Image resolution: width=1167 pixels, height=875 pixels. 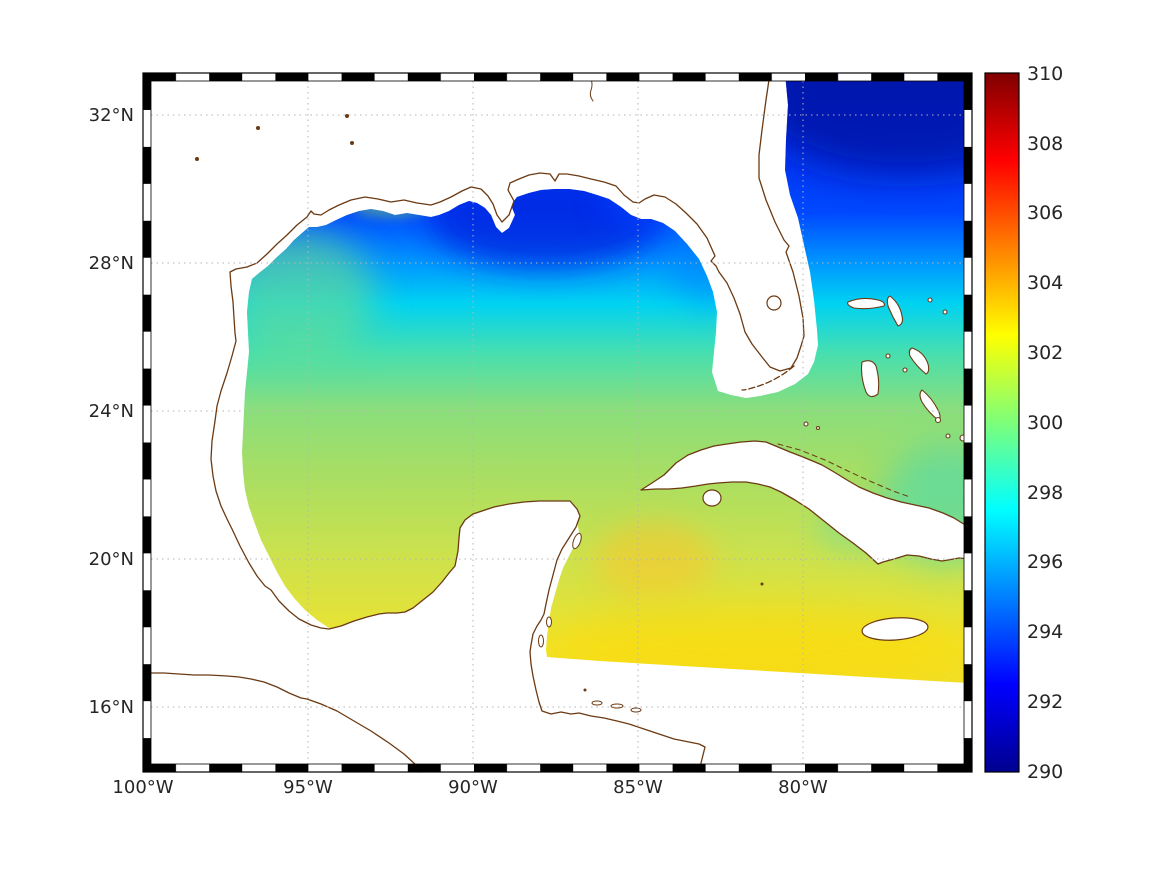 What do you see at coordinates (111, 707) in the screenshot?
I see `lat-tick-label: 16°N` at bounding box center [111, 707].